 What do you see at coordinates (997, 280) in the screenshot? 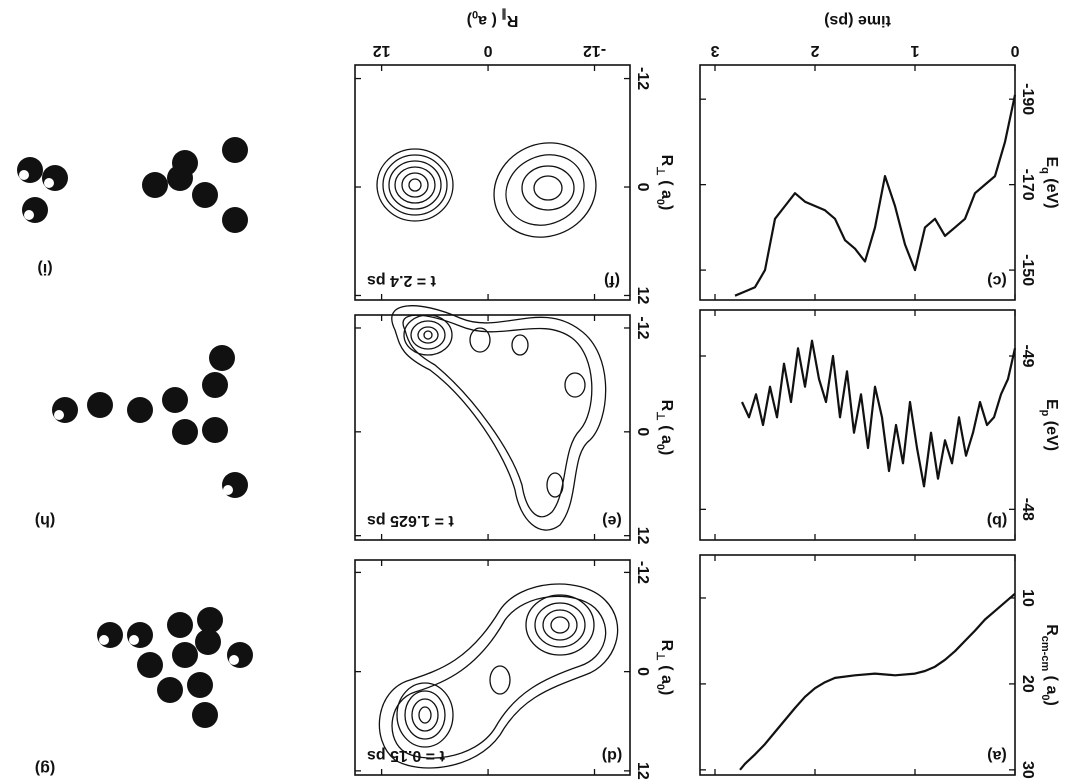
I see `panel-label: (c)` at bounding box center [997, 280].